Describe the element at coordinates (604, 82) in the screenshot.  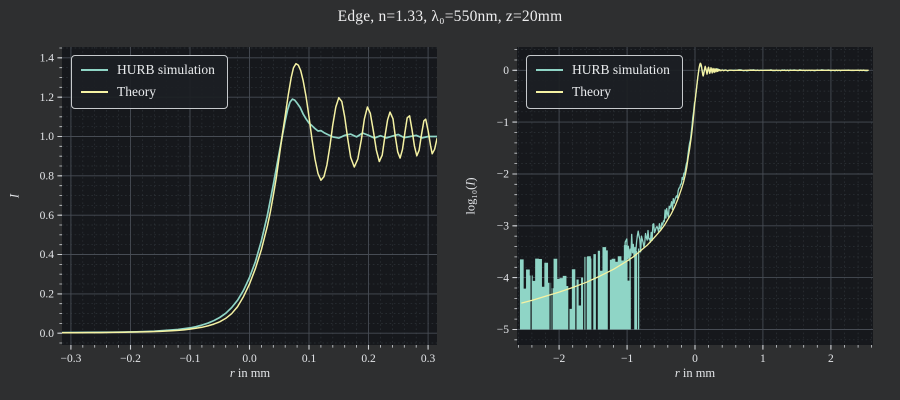
I see `legend-right: HURB simulation Theory` at that location.